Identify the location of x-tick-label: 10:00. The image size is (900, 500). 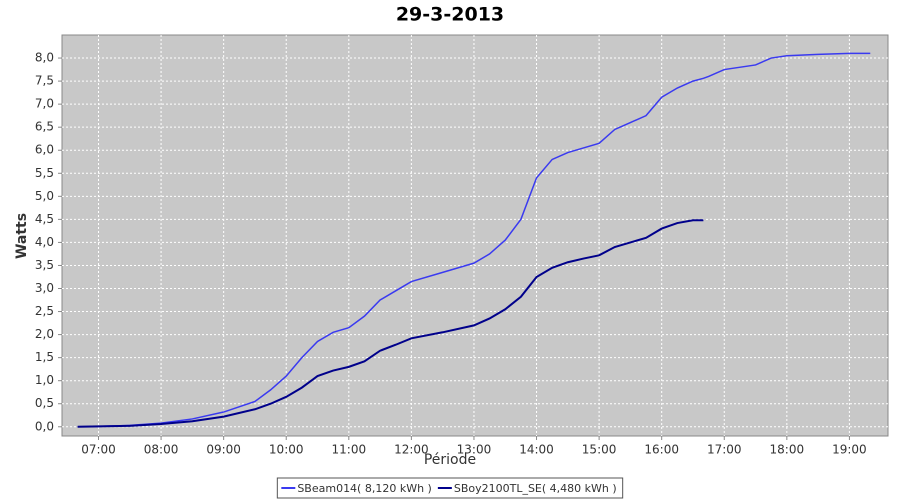
(286, 450).